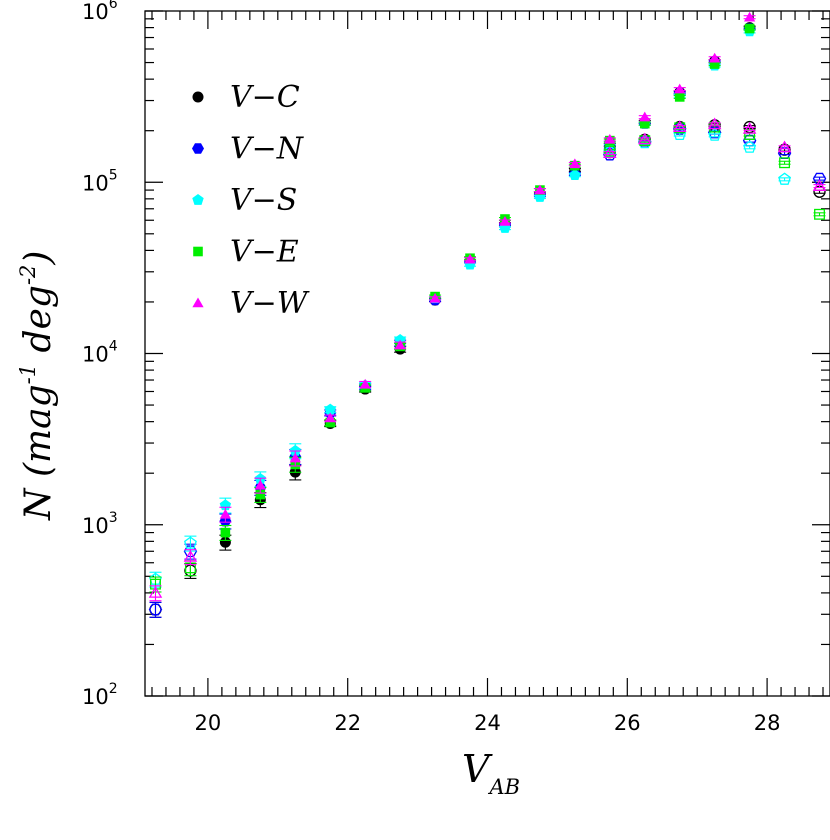 This screenshot has height=840, width=830. Describe the element at coordinates (208, 723) in the screenshot. I see `x-tick-label: 20` at that location.